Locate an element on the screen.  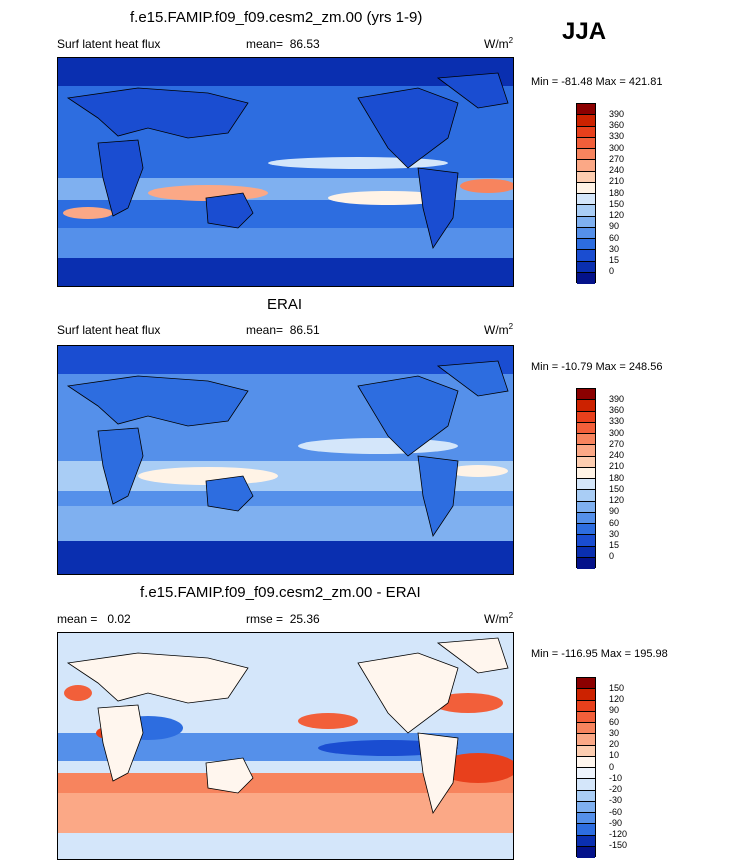
panel1-units: W/m2 is located at coordinates (498, 43).